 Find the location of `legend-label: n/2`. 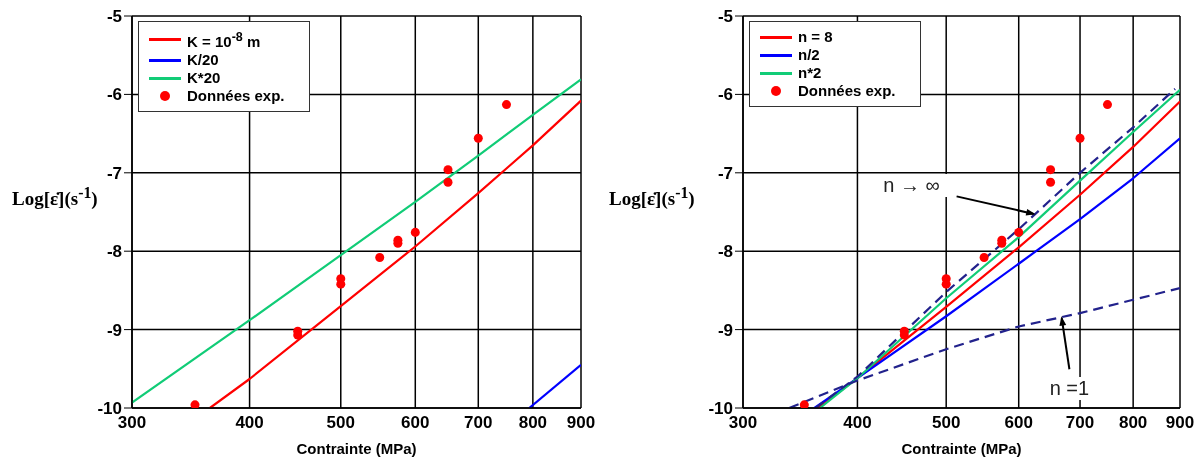

legend-label: n/2 is located at coordinates (809, 55).